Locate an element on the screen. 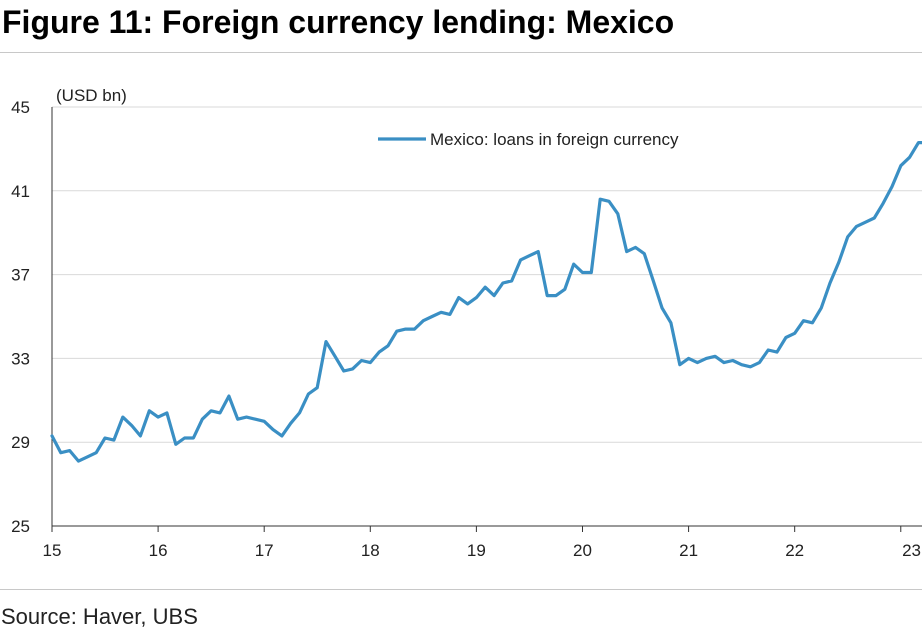 Image resolution: width=922 pixels, height=638 pixels. x-tick-label: 16 is located at coordinates (158, 550).